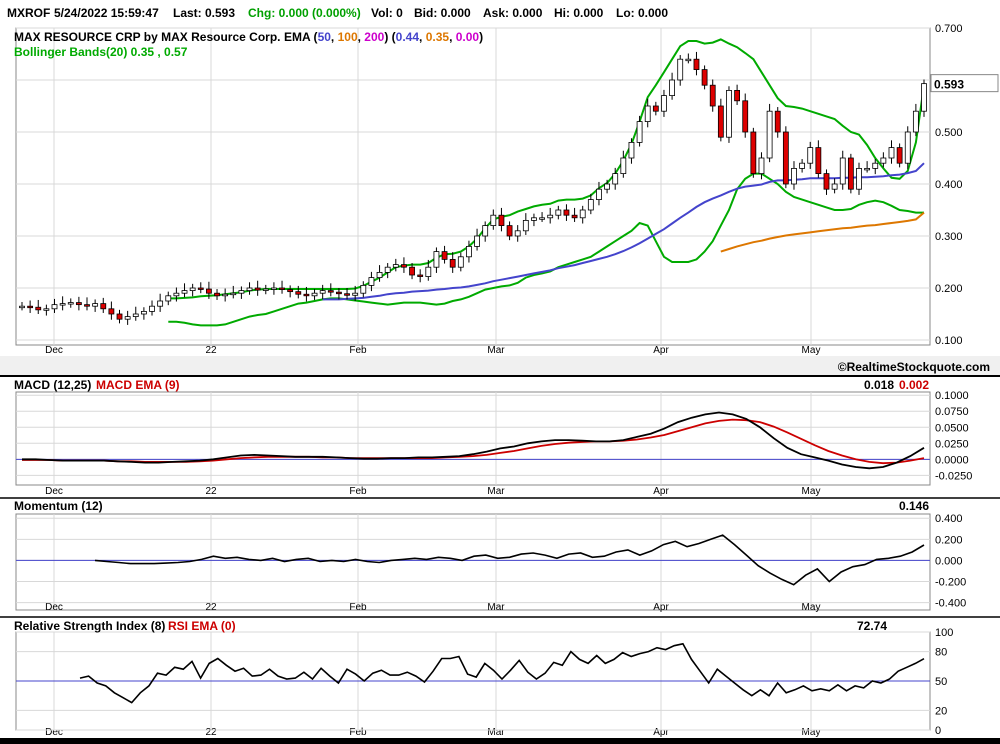 The width and height of the screenshot is (1000, 744). I want to click on macd-y-tick-label: 0.0000, so click(952, 460).